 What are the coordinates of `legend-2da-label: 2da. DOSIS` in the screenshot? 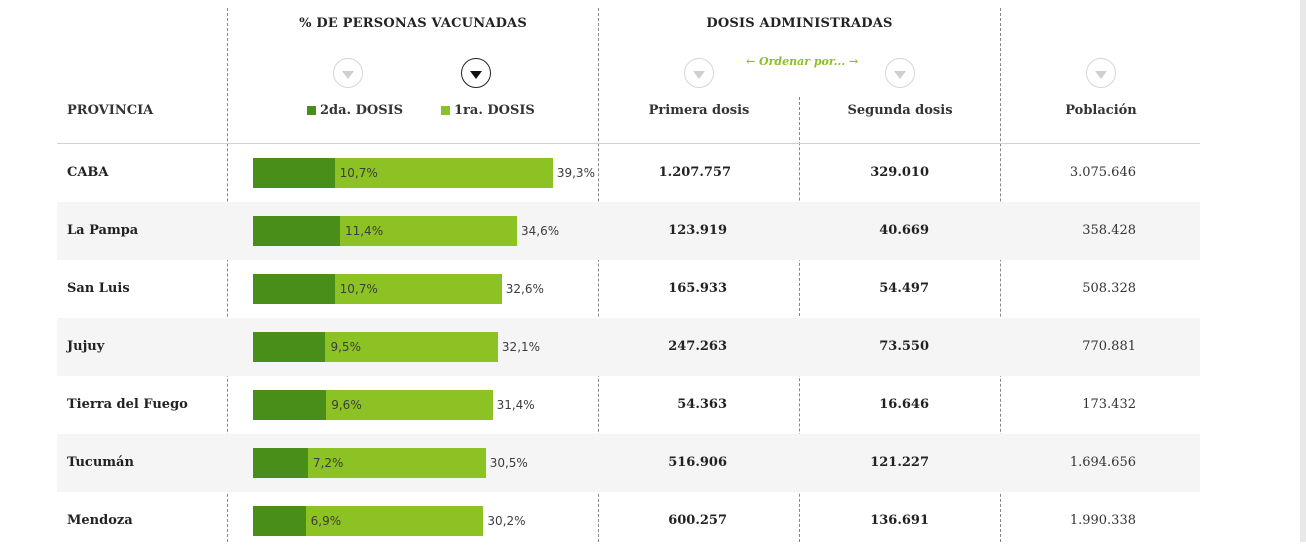 It's located at (362, 110).